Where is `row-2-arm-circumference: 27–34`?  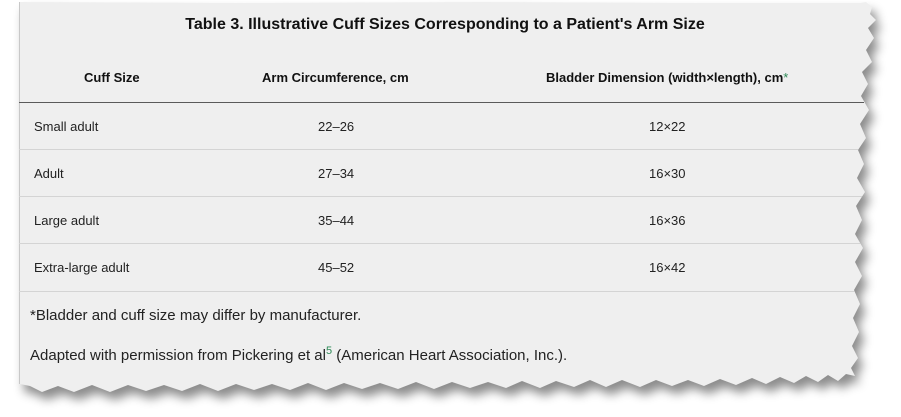 row-2-arm-circumference: 27–34 is located at coordinates (336, 173).